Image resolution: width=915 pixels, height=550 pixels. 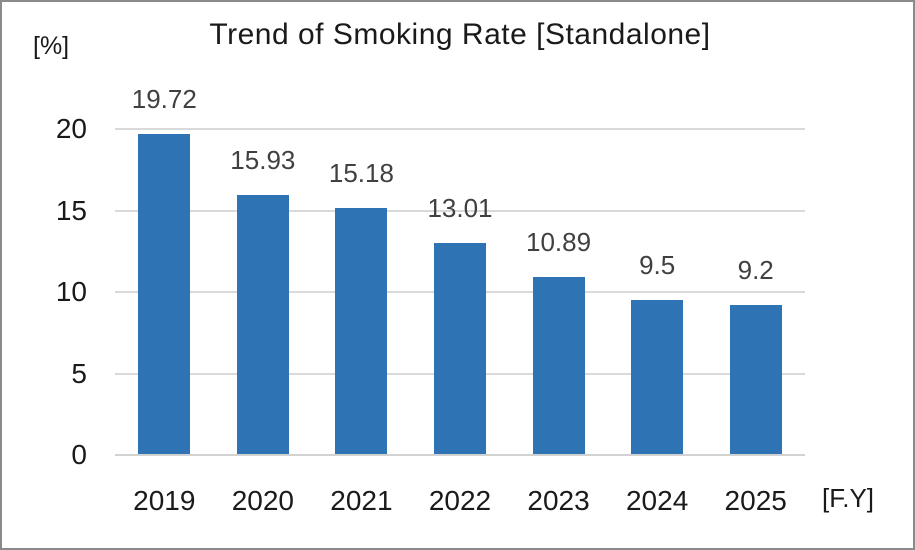 What do you see at coordinates (755, 379) in the screenshot?
I see `bar-2025` at bounding box center [755, 379].